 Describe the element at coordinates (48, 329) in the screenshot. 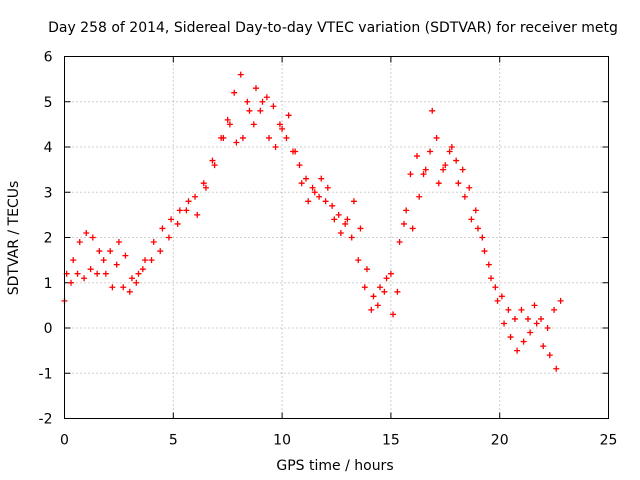

I see `y-tick-label: 0` at that location.